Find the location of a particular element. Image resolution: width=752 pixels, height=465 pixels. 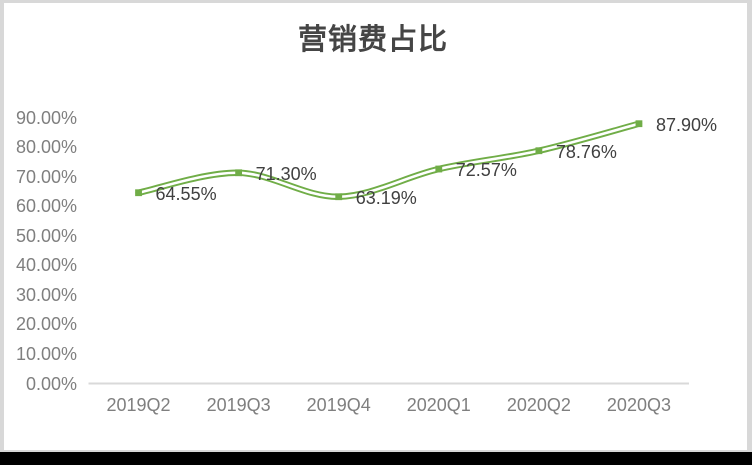

y-axis-tick-label: 70.00% is located at coordinates (46, 176).